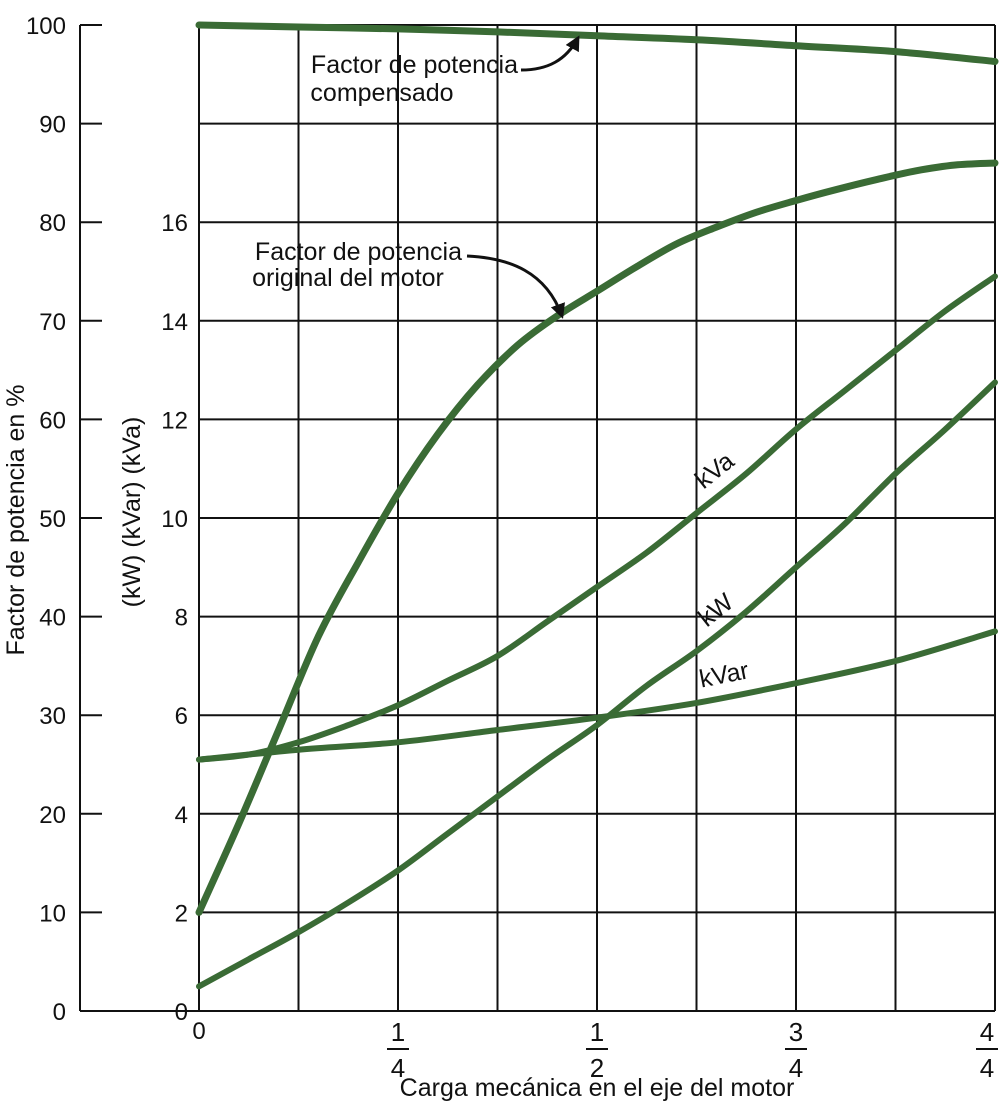 The image size is (1000, 1117). What do you see at coordinates (724, 674) in the screenshot?
I see `series-label-kvar: kVar` at bounding box center [724, 674].